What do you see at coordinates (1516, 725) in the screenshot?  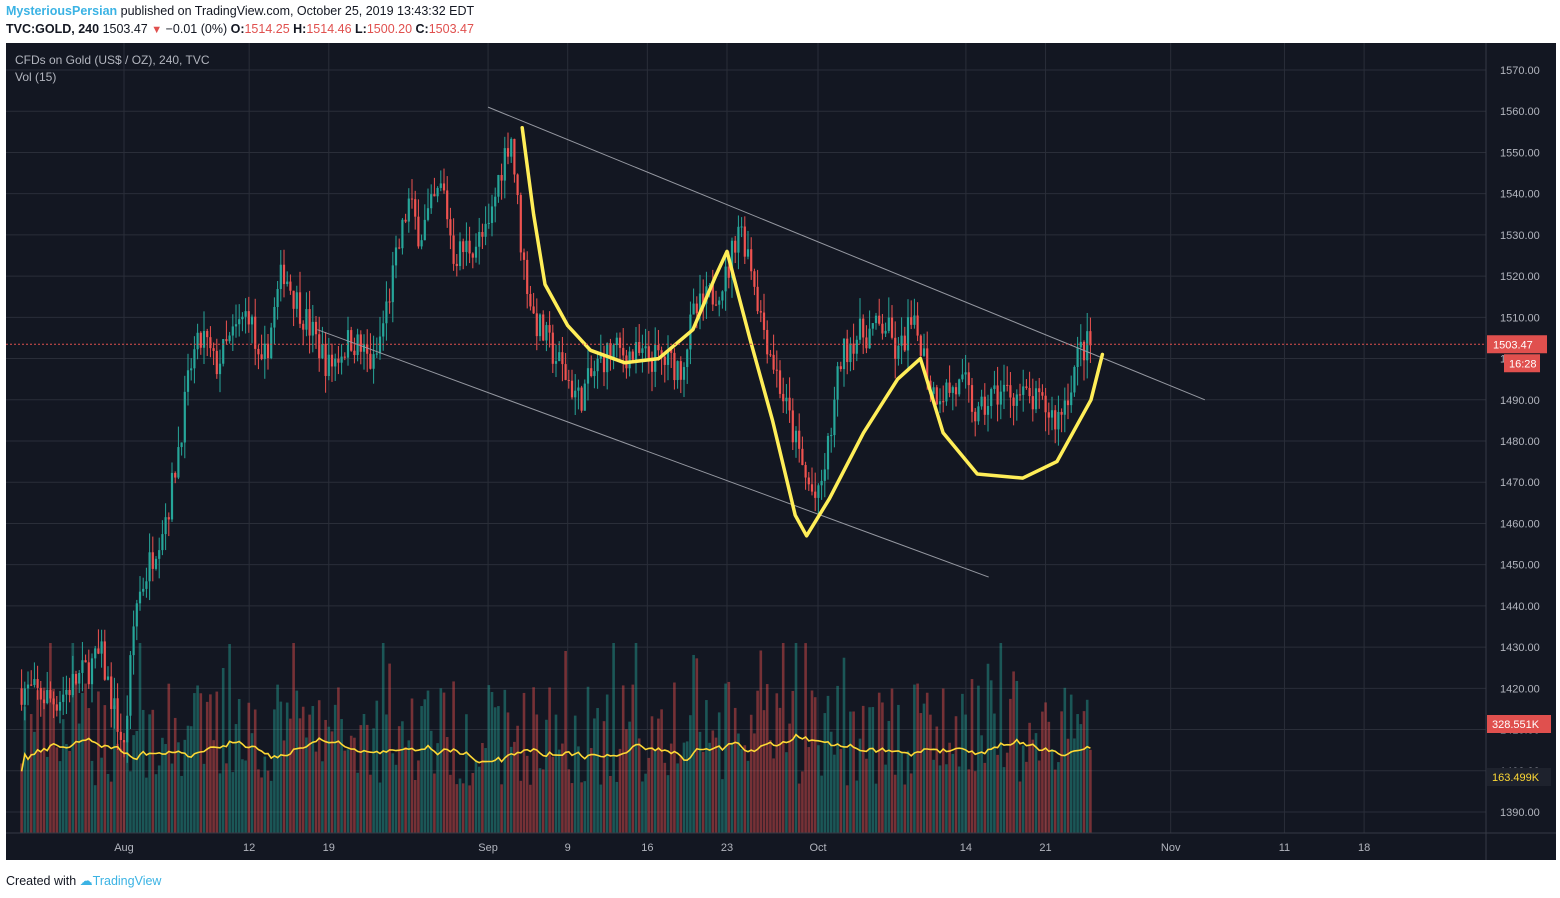 I see `volume-label: 328.551K` at bounding box center [1516, 725].